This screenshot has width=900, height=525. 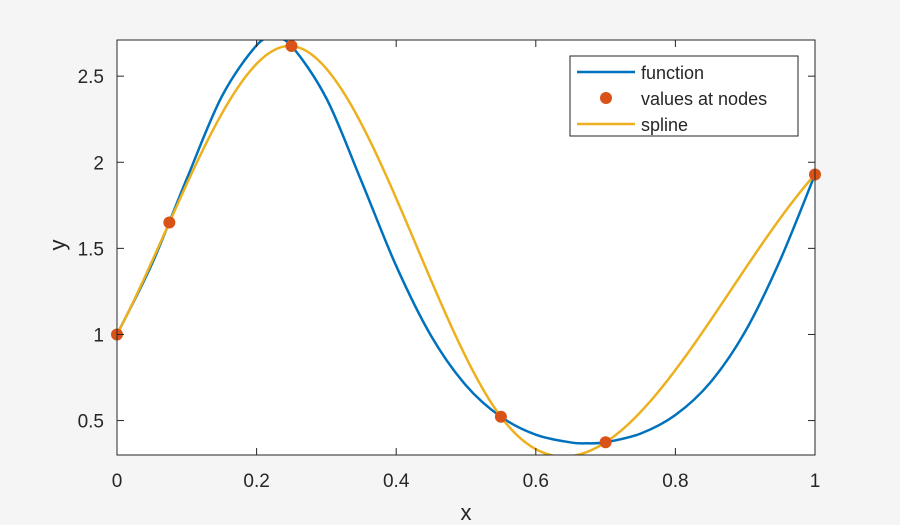 I want to click on x-tick-label: 1, so click(x=815, y=481).